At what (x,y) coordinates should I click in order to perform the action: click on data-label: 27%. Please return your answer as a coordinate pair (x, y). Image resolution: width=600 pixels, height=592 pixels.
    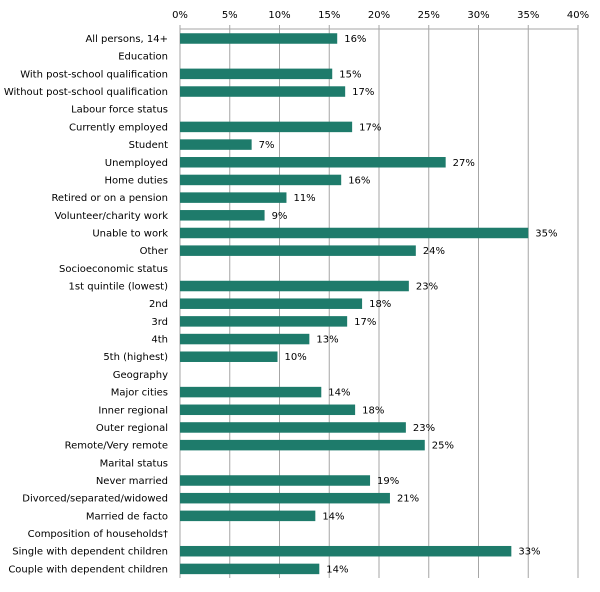
    Looking at the image, I should click on (464, 163).